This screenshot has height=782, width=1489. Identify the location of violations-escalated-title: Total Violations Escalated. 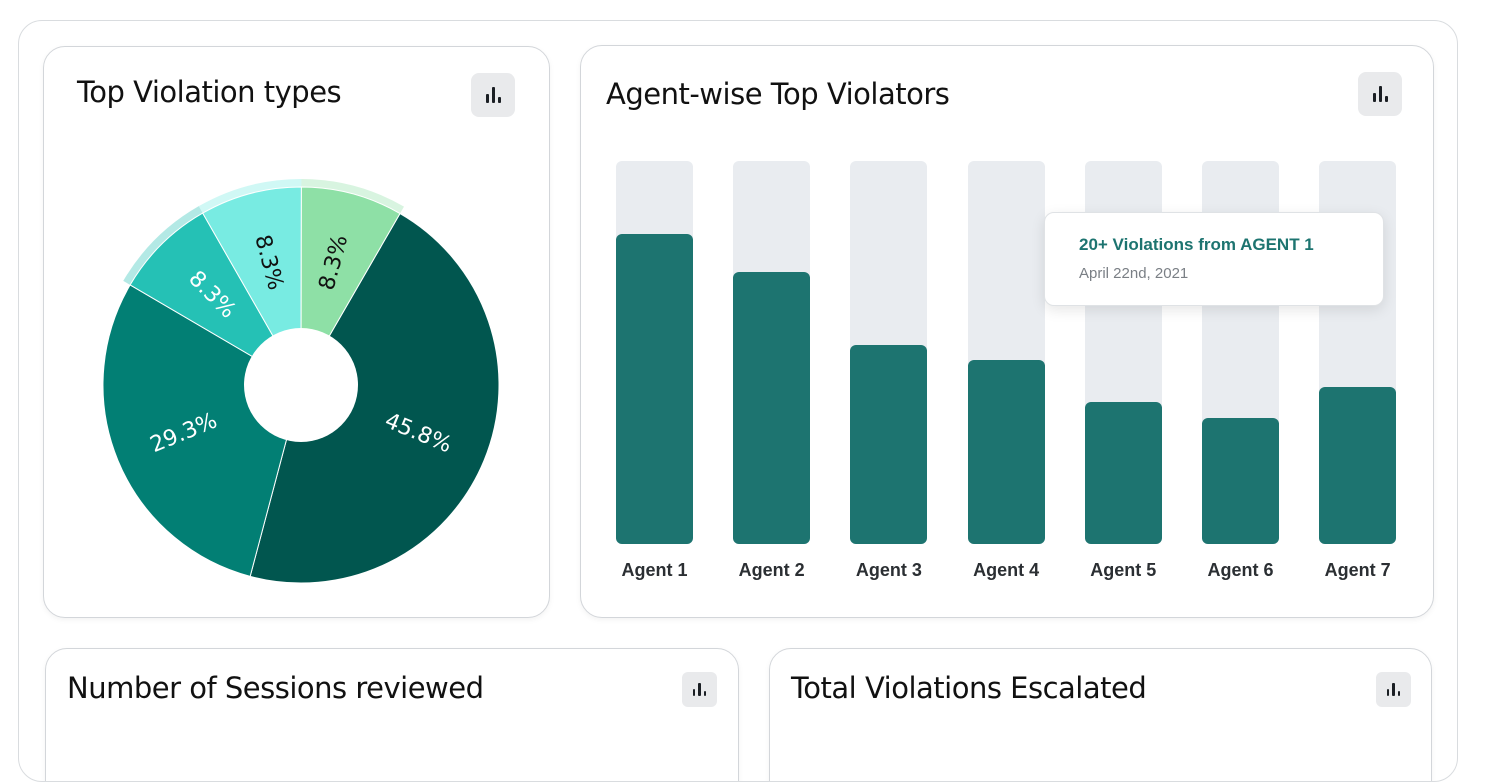
(969, 688).